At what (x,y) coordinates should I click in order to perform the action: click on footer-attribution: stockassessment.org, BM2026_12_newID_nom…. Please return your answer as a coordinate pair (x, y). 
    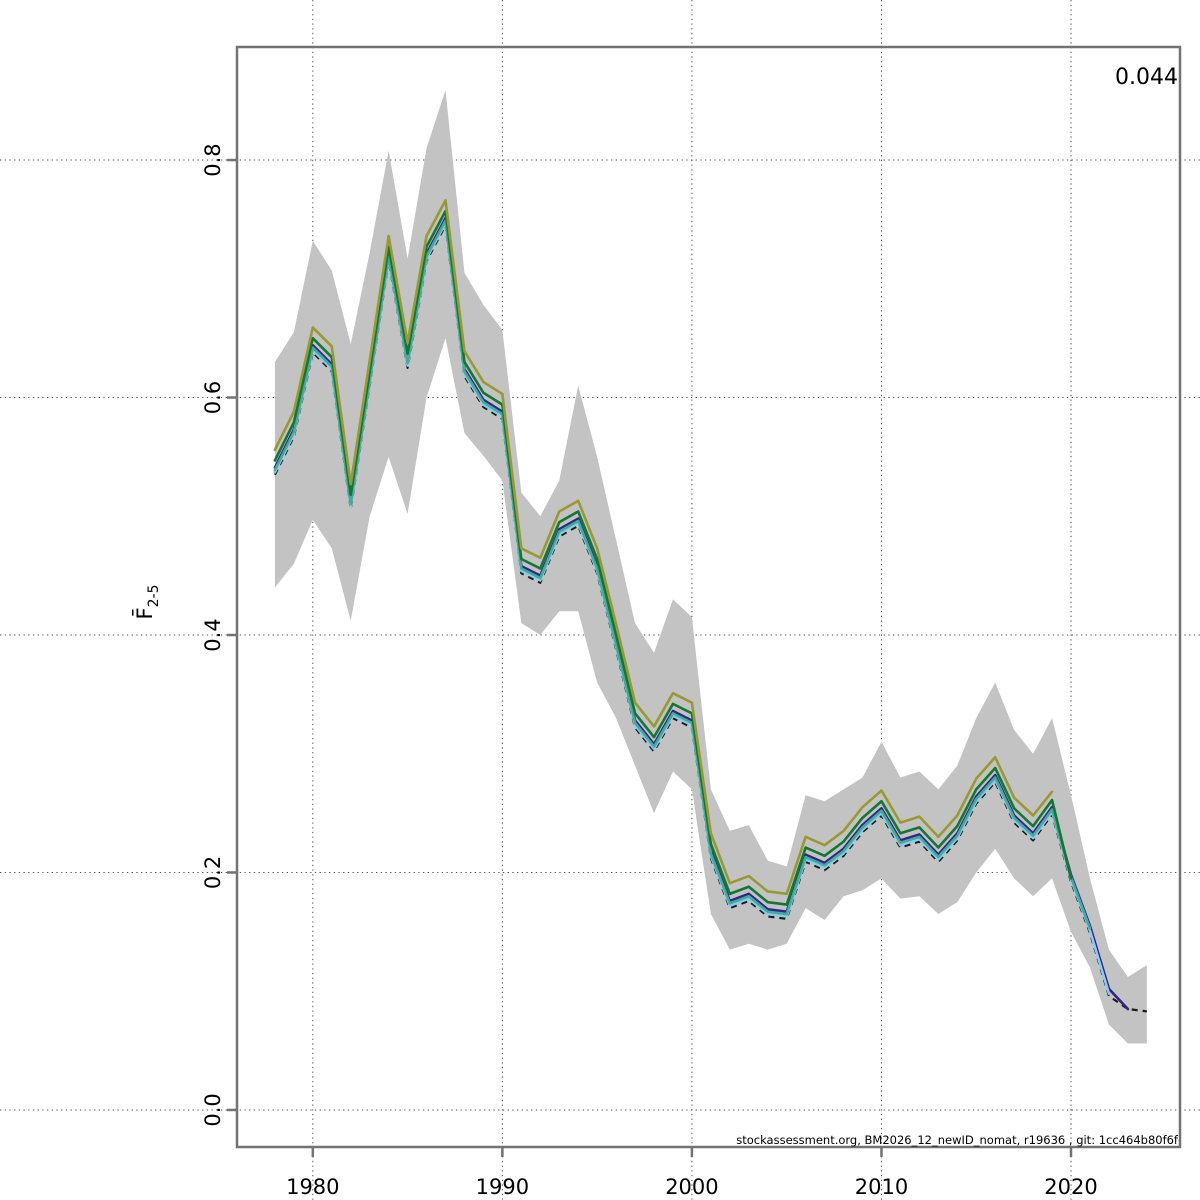
    Looking at the image, I should click on (957, 1140).